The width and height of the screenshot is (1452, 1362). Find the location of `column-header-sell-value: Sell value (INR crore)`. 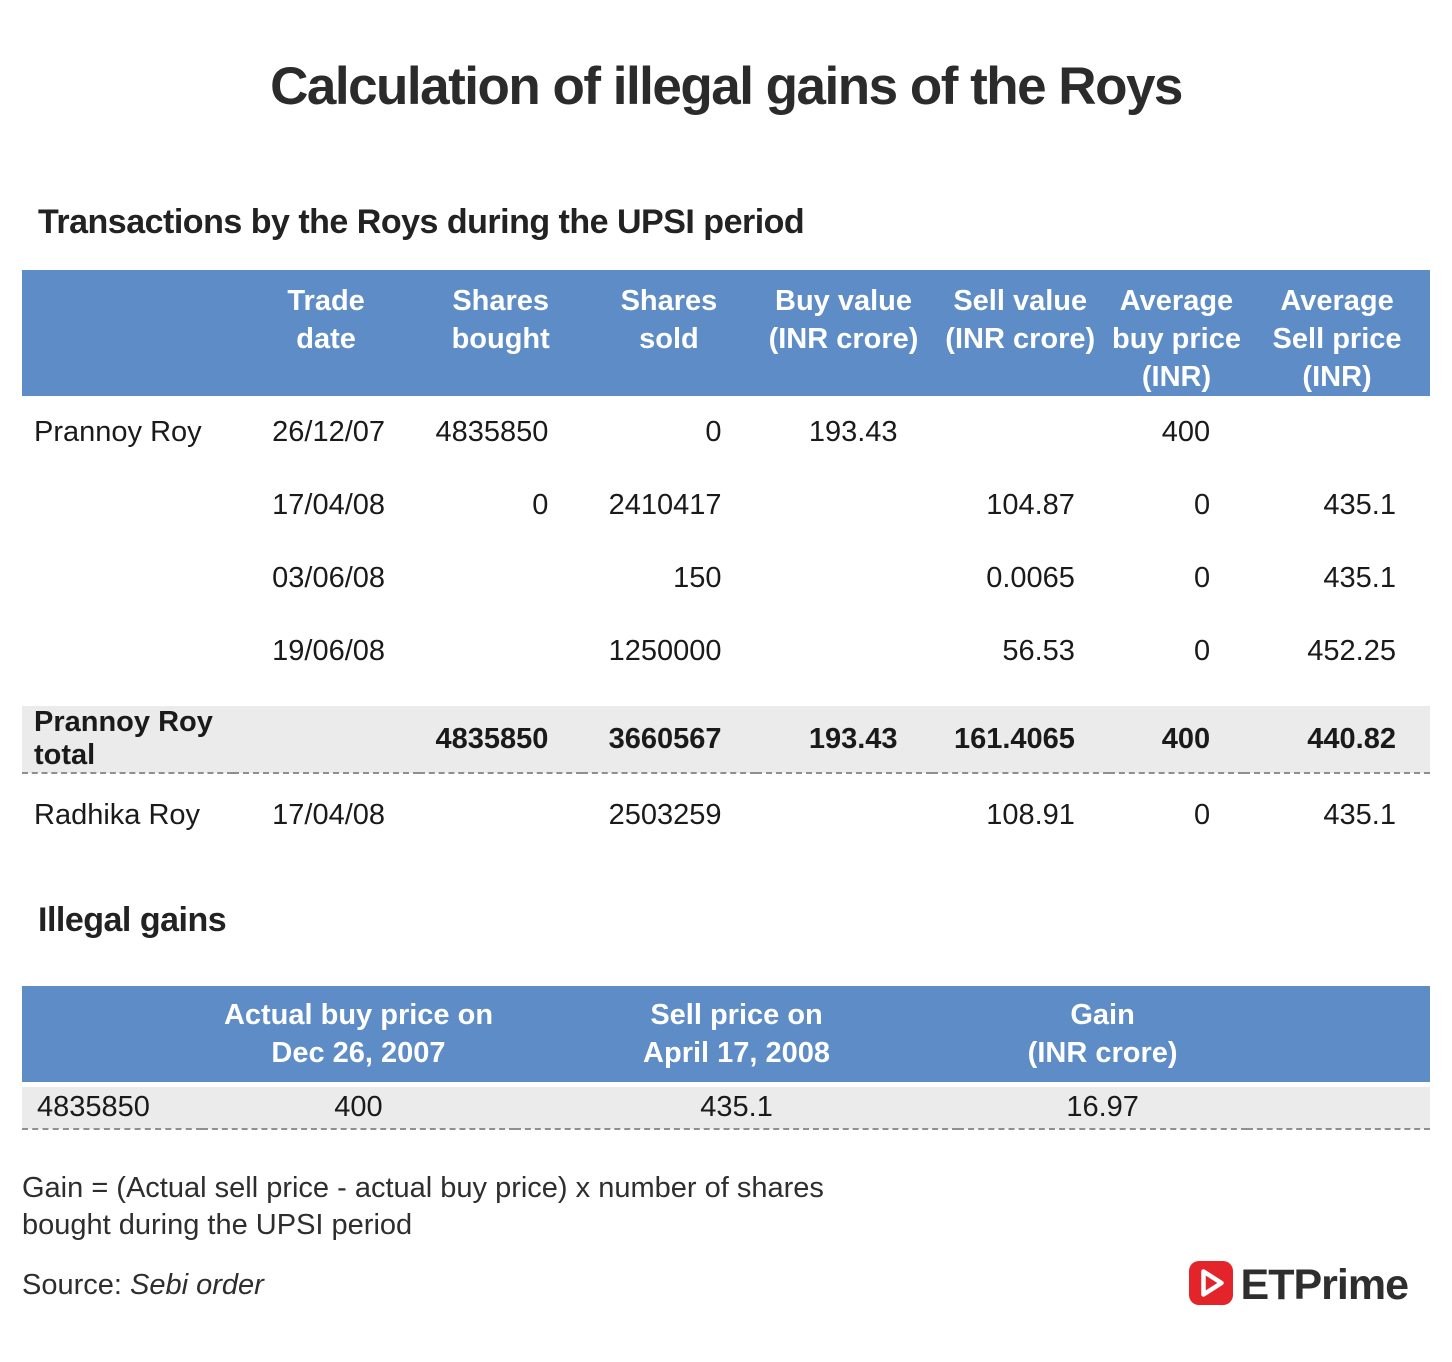

column-header-sell-value: Sell value (INR crore) is located at coordinates (1020, 333).